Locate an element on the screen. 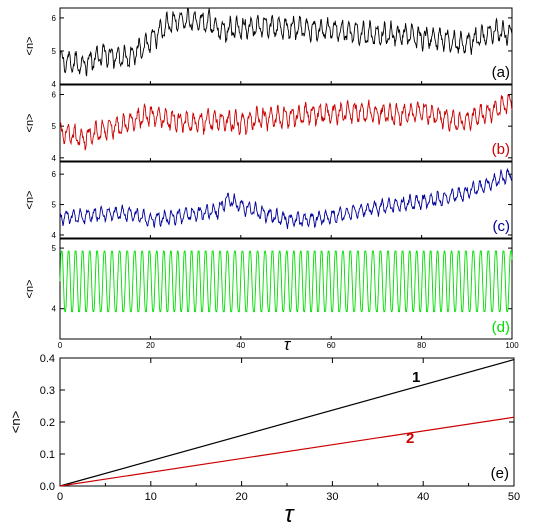  y-tick-label: 0.3 is located at coordinates (47, 391).